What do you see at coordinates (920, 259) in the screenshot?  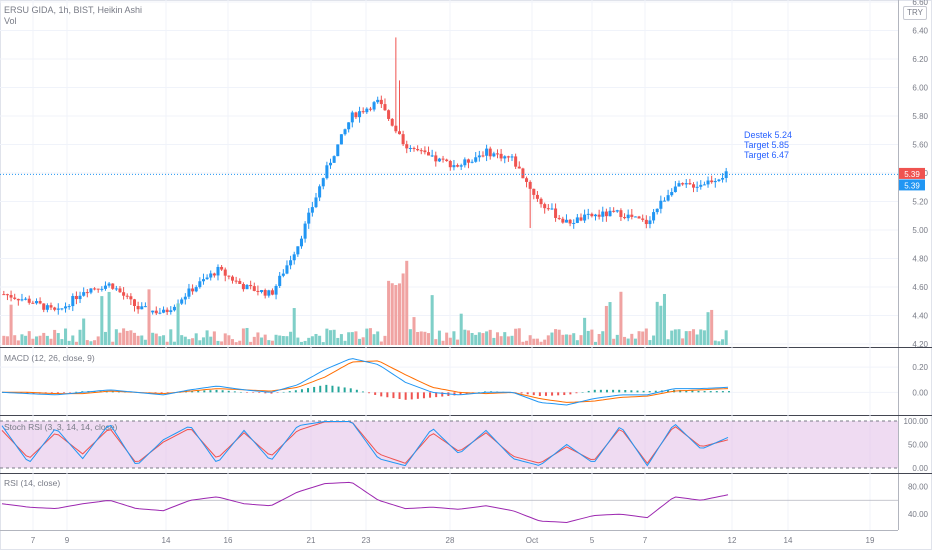 I see `y-tick-label: 4.80` at bounding box center [920, 259].